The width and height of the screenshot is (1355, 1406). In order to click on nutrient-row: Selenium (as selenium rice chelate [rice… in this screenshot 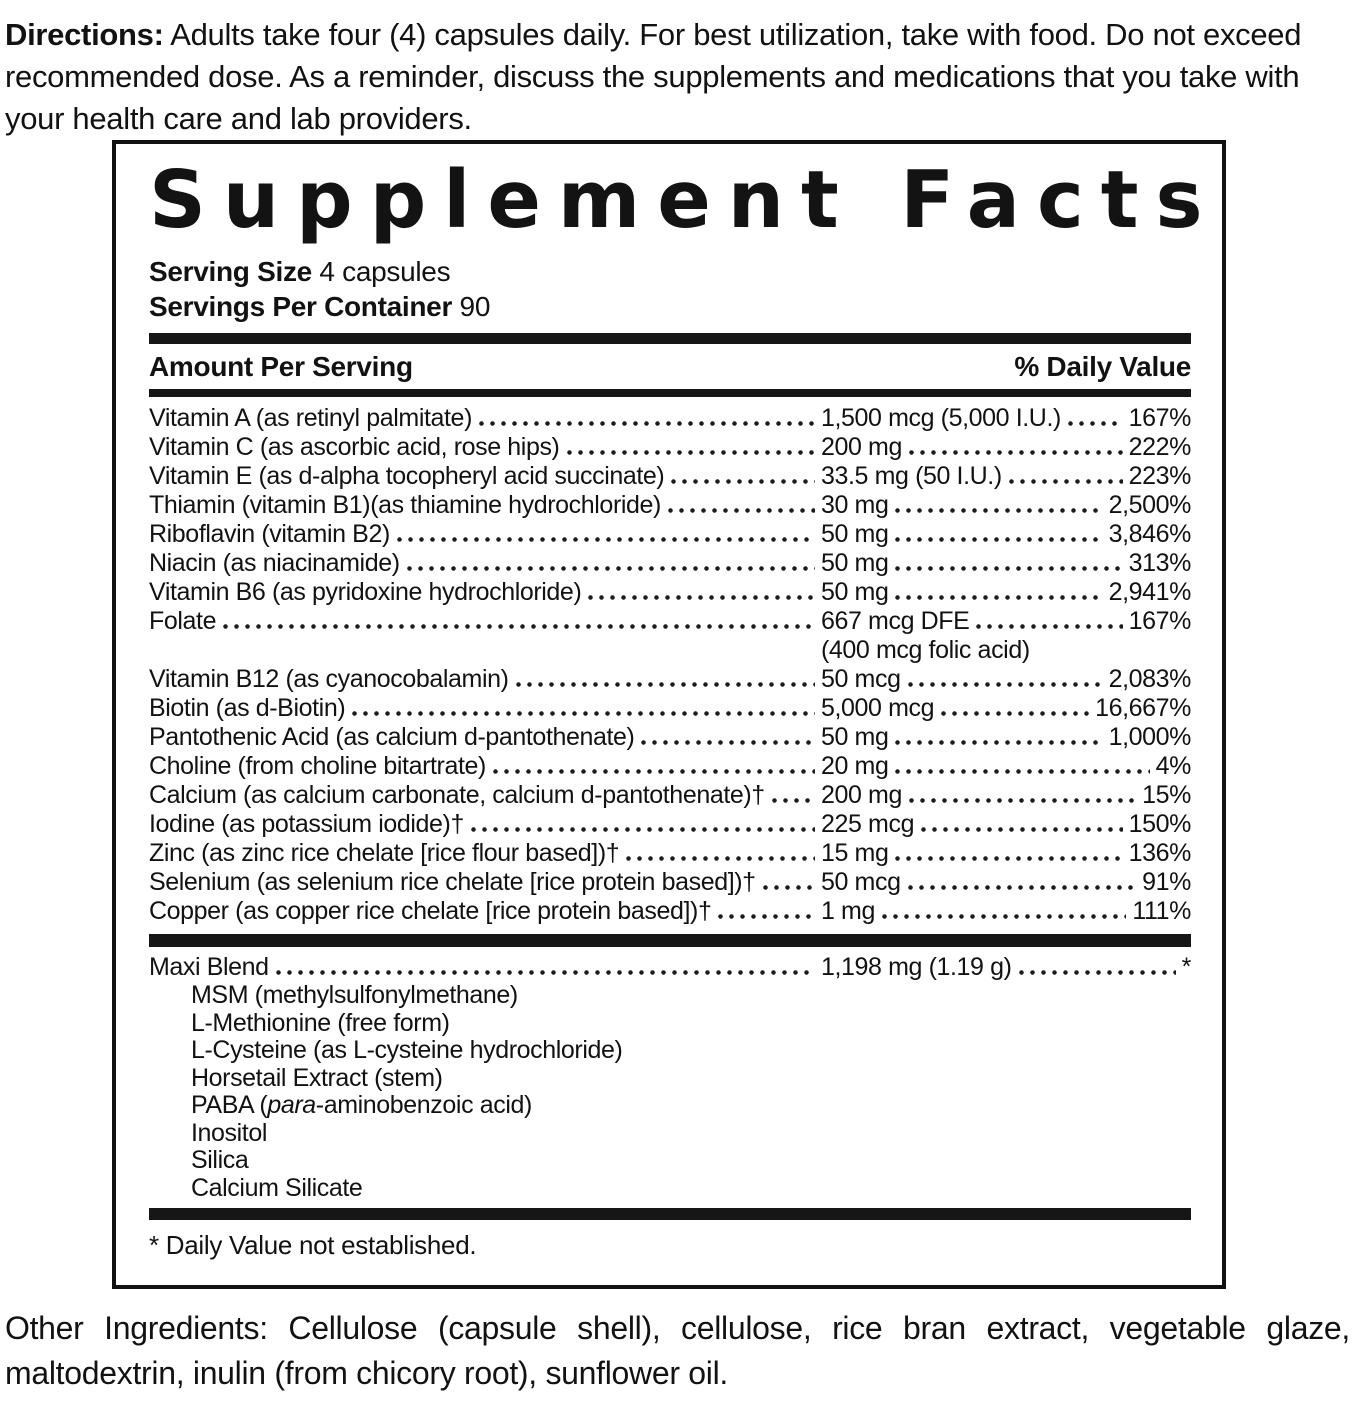, I will do `click(670, 882)`.